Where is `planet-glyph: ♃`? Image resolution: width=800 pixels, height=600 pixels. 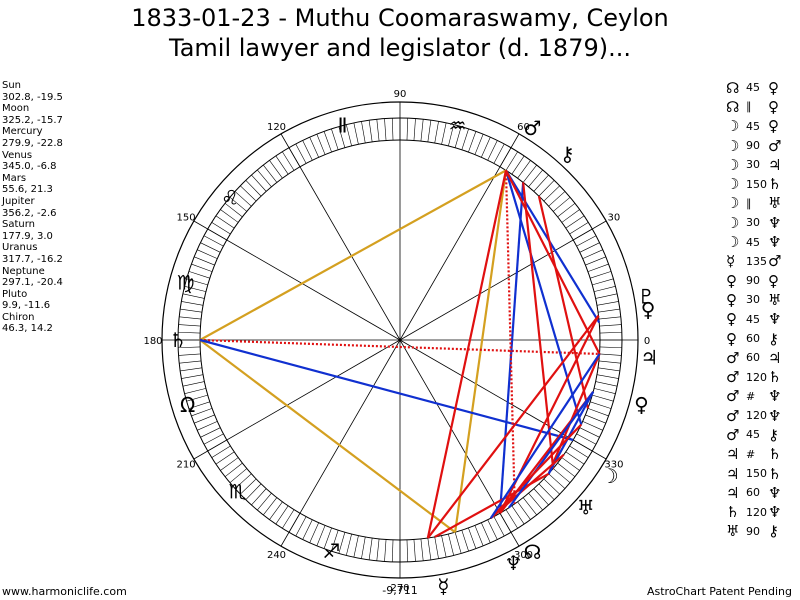
planet-glyph: ♃ is located at coordinates (649, 357).